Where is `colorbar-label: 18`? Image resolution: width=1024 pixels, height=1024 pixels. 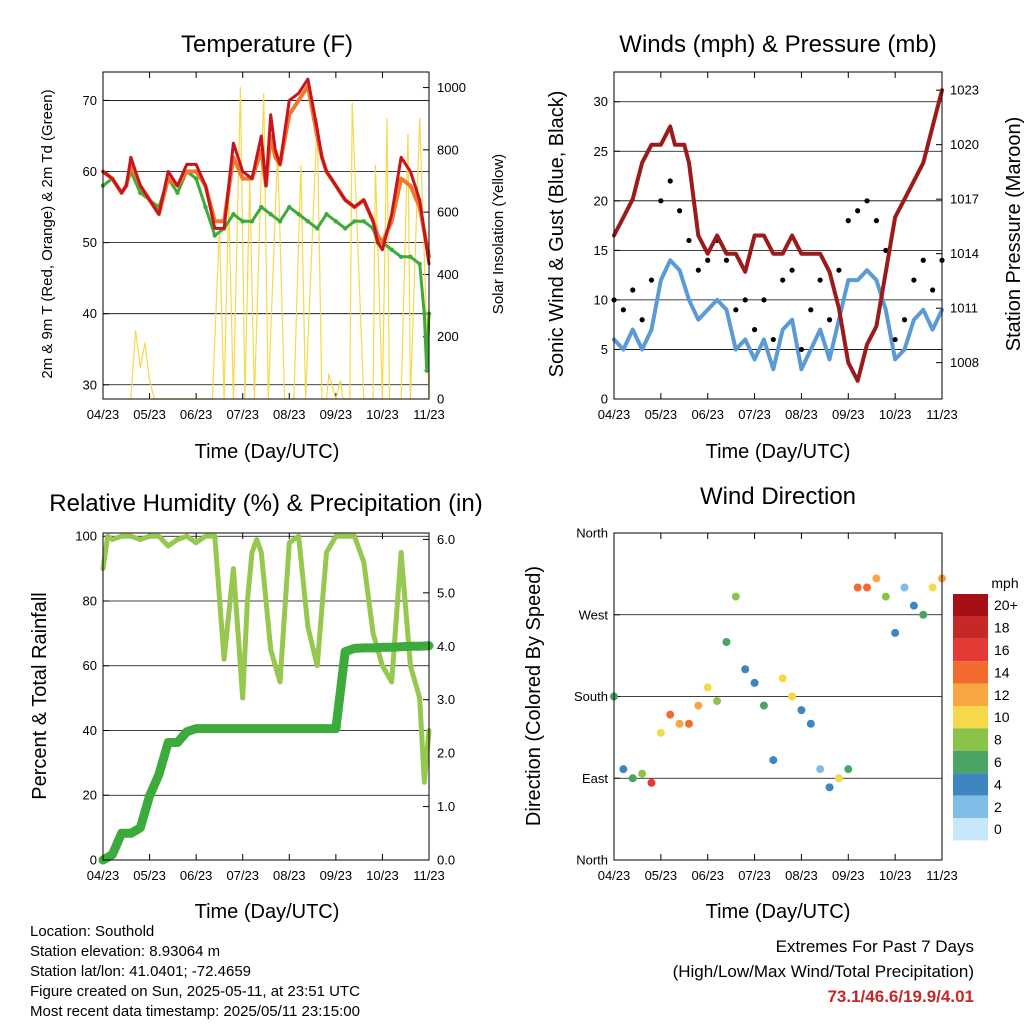 colorbar-label: 18 is located at coordinates (1002, 628).